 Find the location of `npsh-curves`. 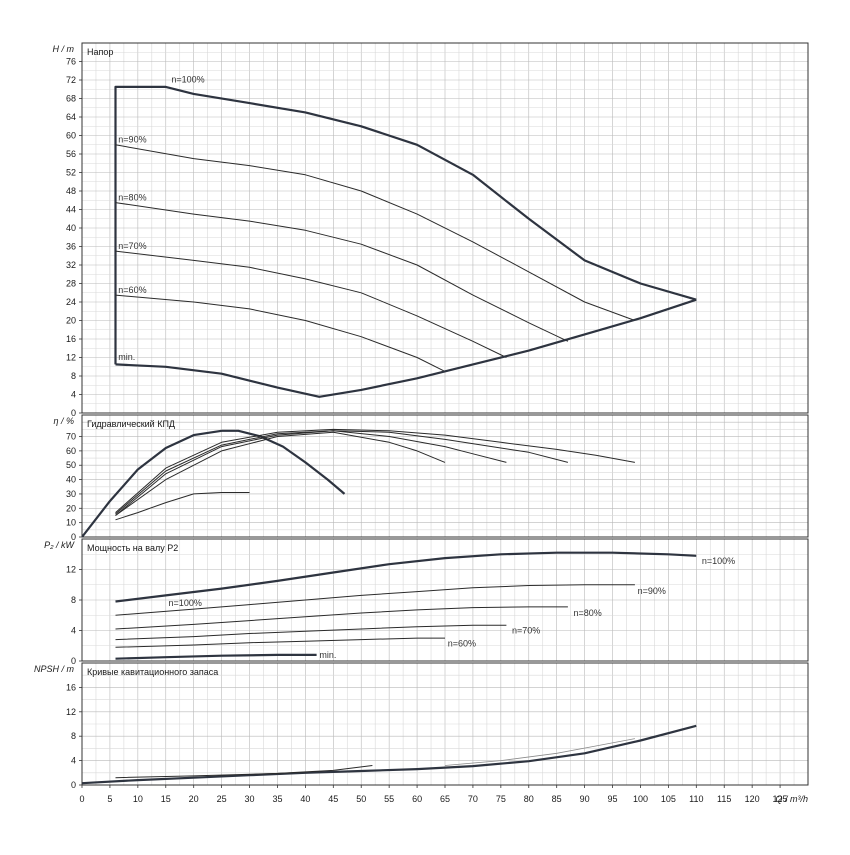

npsh-curves is located at coordinates (389, 754).